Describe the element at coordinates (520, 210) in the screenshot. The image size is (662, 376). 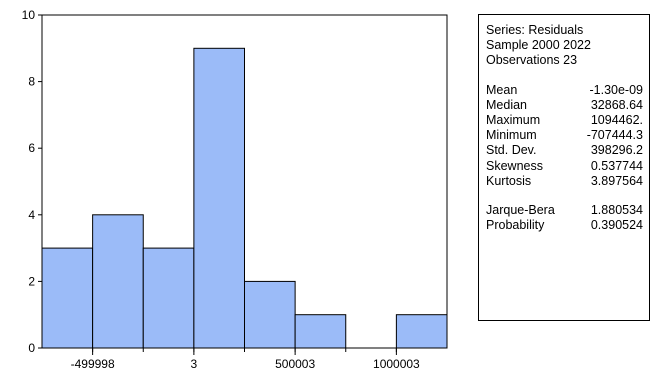
I see `test-label: Jarque-Bera` at that location.